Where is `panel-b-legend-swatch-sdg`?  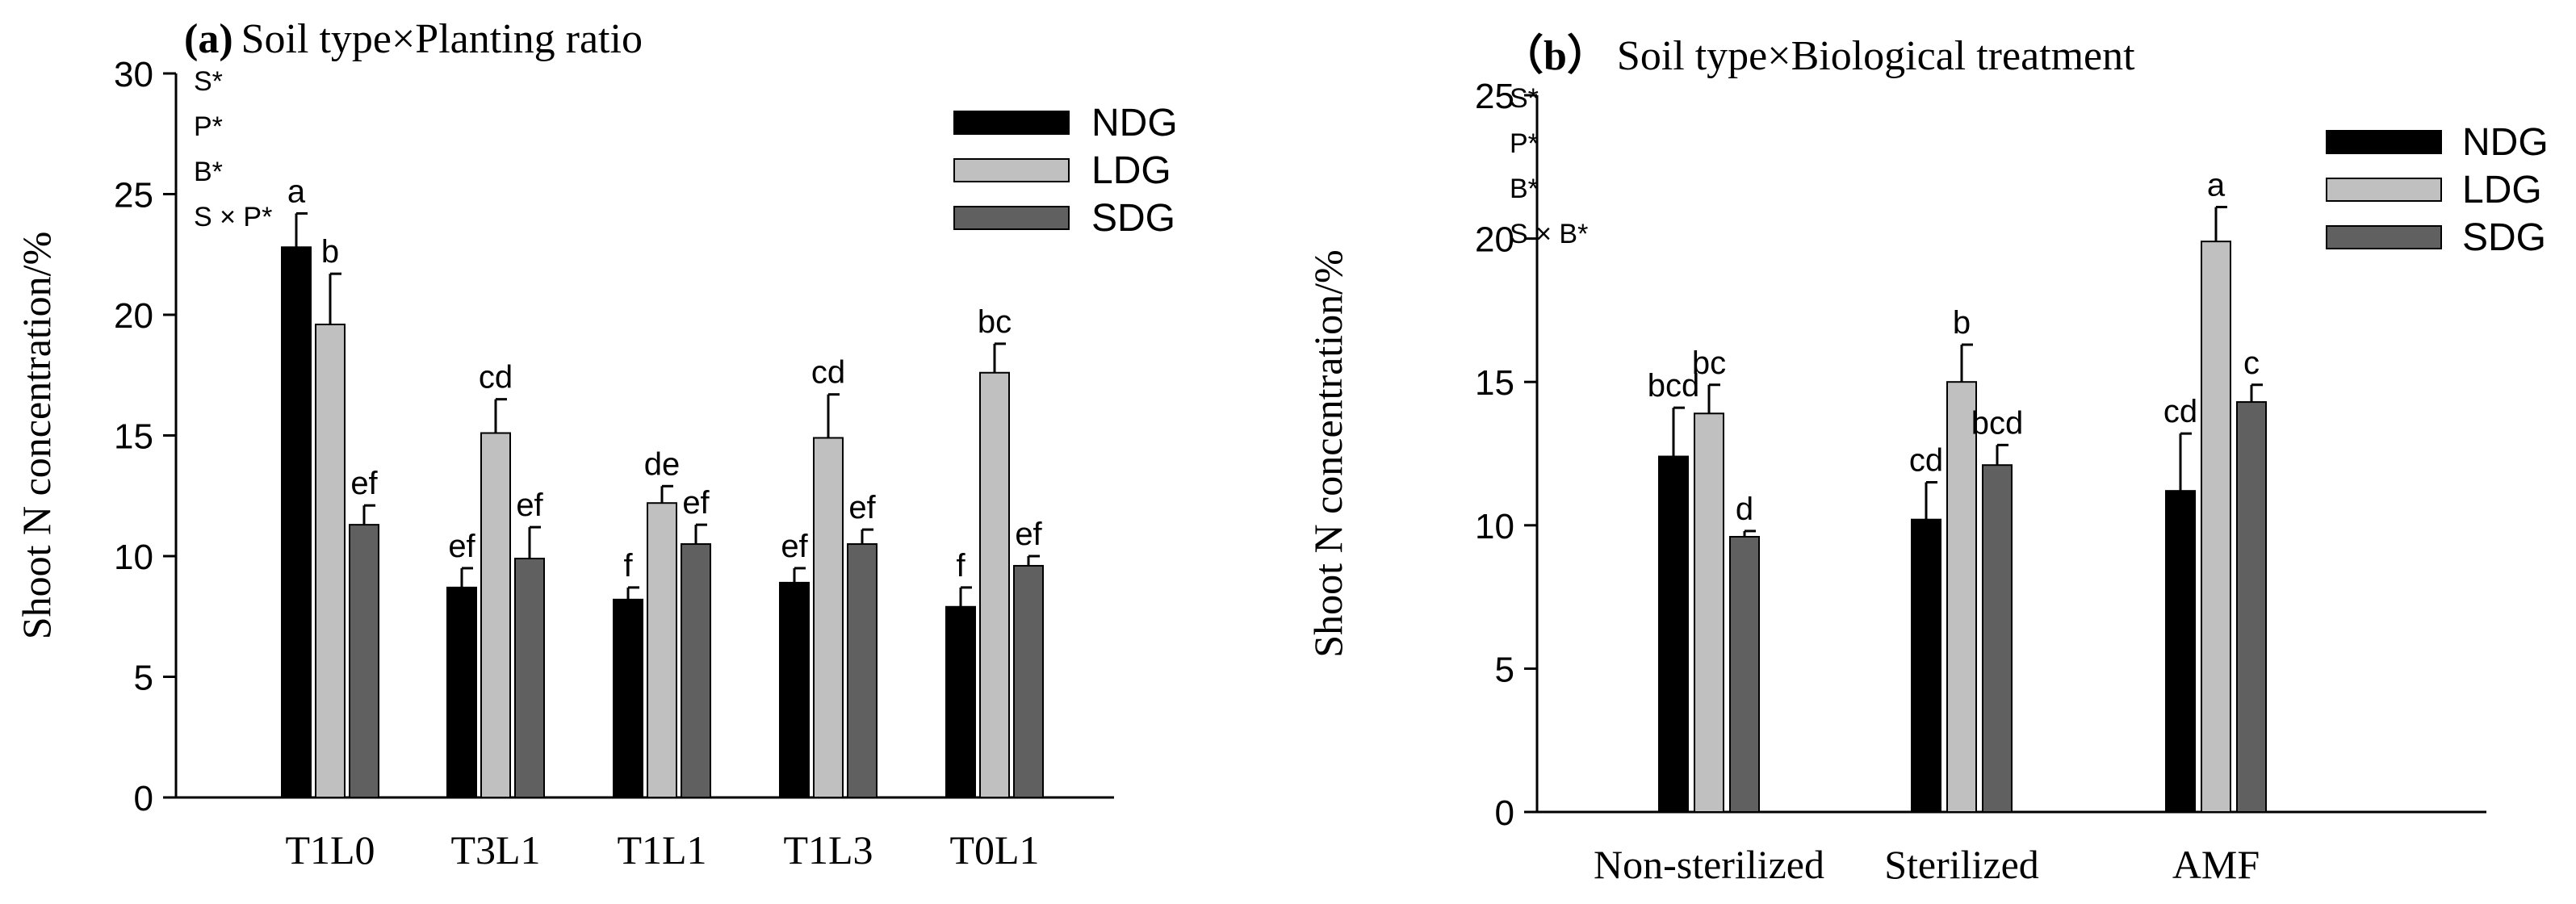
panel-b-legend-swatch-sdg is located at coordinates (2384, 237).